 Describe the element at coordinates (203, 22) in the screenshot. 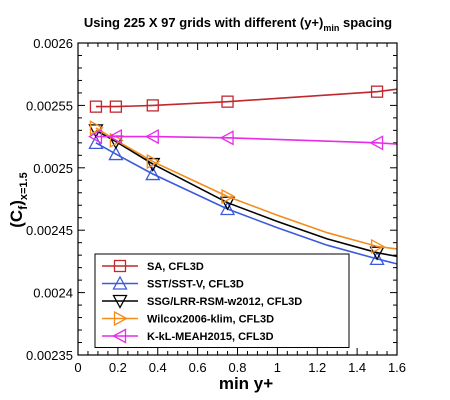

I see `chart-title-main: Using 225 X 97 grids with different (y+)` at that location.